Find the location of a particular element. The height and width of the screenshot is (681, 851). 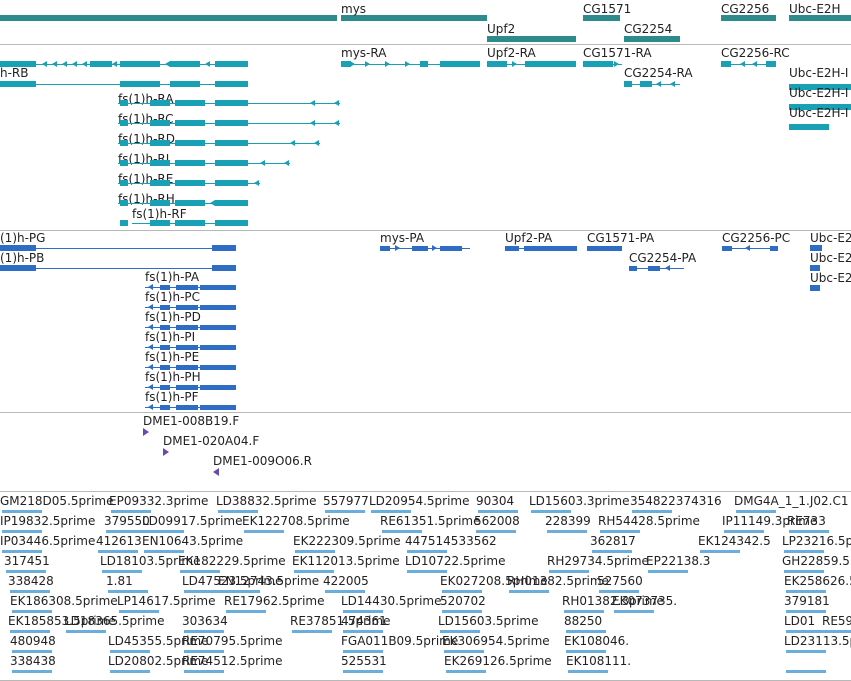

est-label: RE61351.5prime is located at coordinates (430, 521).